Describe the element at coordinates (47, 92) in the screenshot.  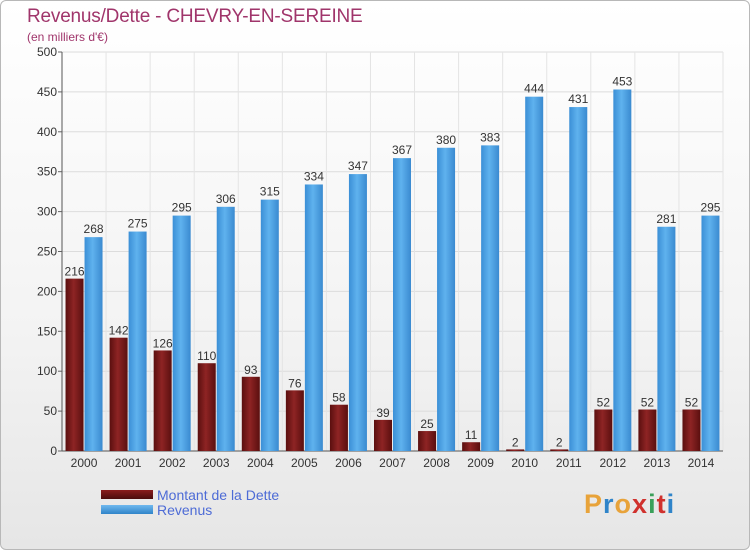
I see `y-tick-label: 450` at that location.